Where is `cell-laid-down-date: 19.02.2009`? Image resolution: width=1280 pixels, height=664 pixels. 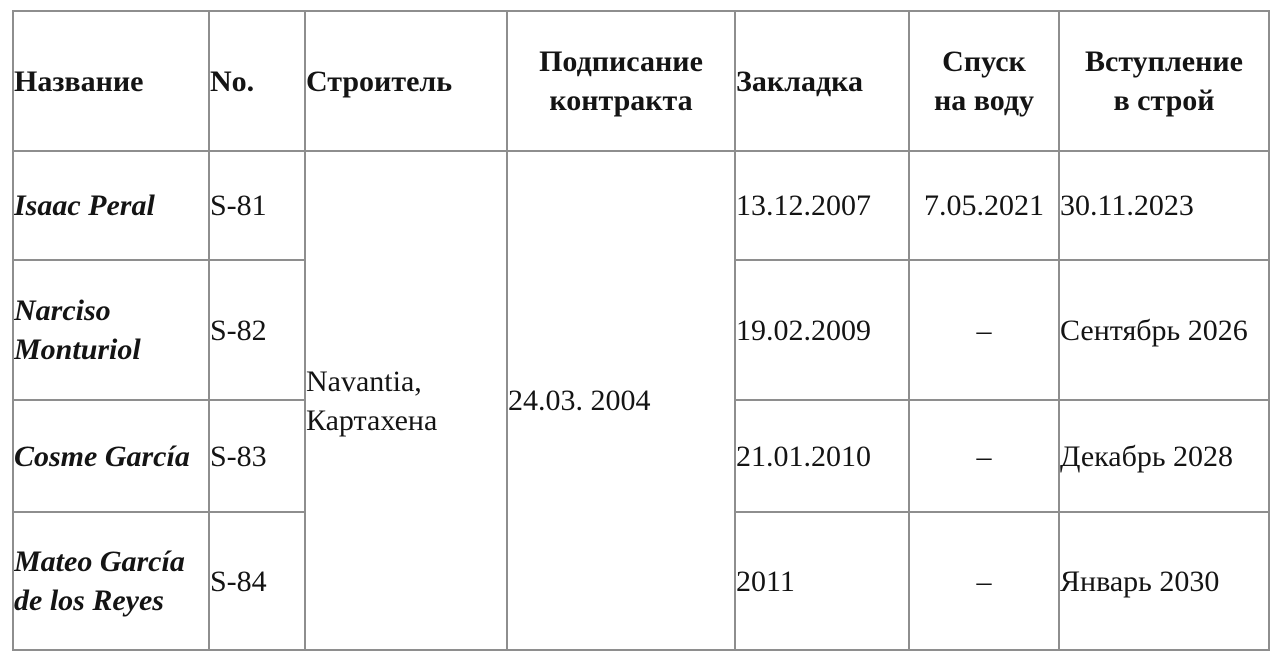
cell-laid-down-date: 19.02.2009 is located at coordinates (822, 330).